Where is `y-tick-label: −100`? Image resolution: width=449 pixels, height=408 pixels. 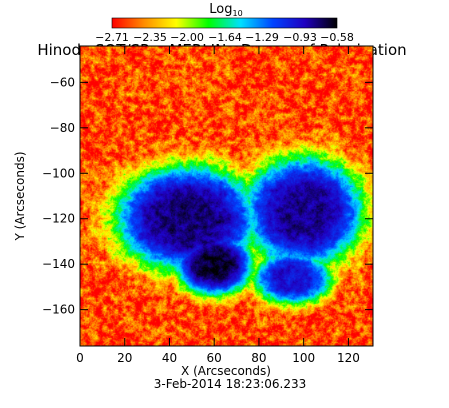
y-tick-label: −100 is located at coordinates (58, 173).